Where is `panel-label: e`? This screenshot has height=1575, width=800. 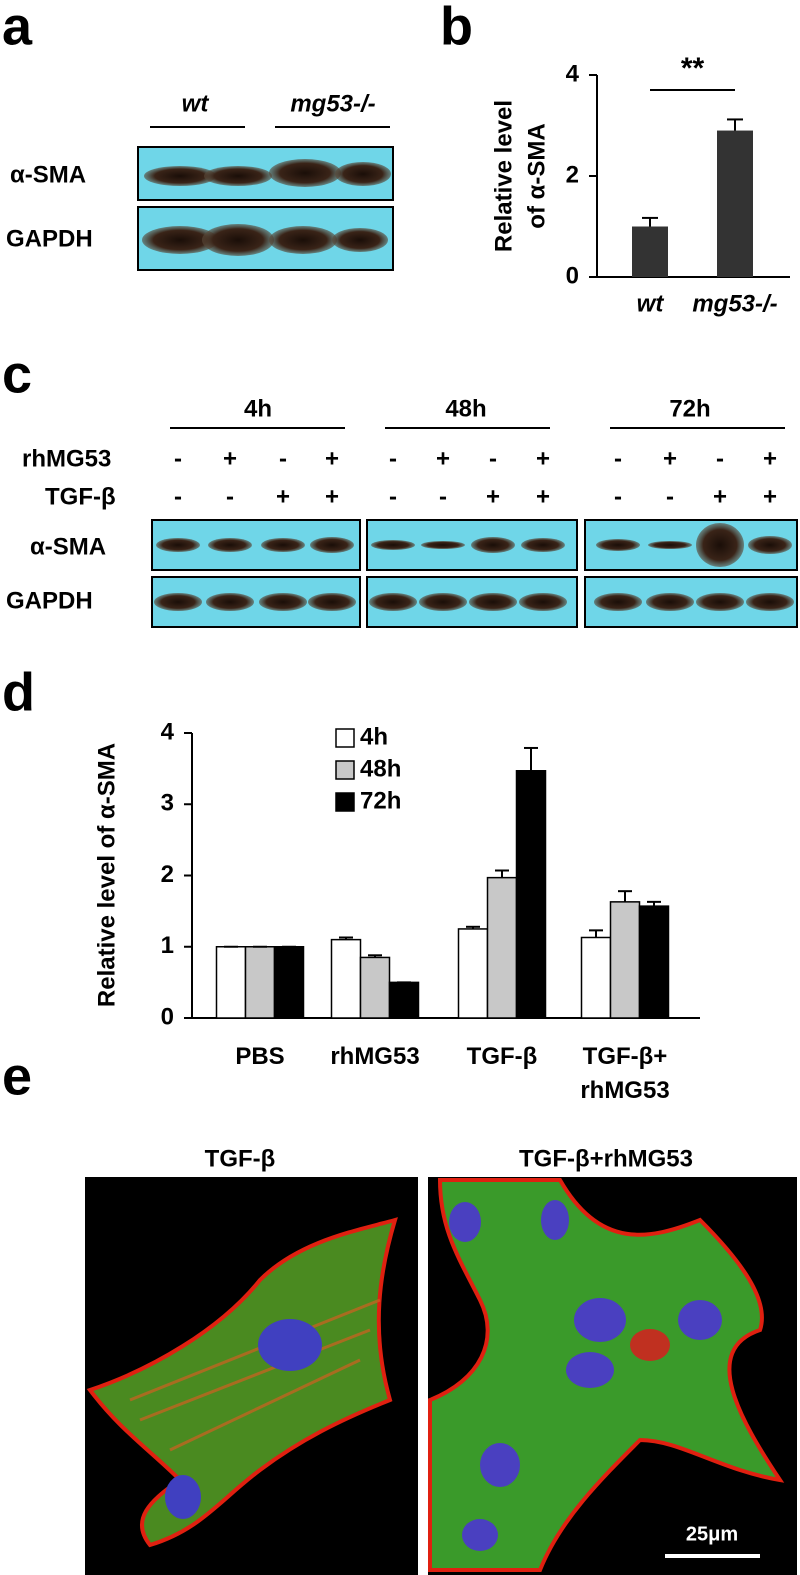 panel-label: e is located at coordinates (17, 1076).